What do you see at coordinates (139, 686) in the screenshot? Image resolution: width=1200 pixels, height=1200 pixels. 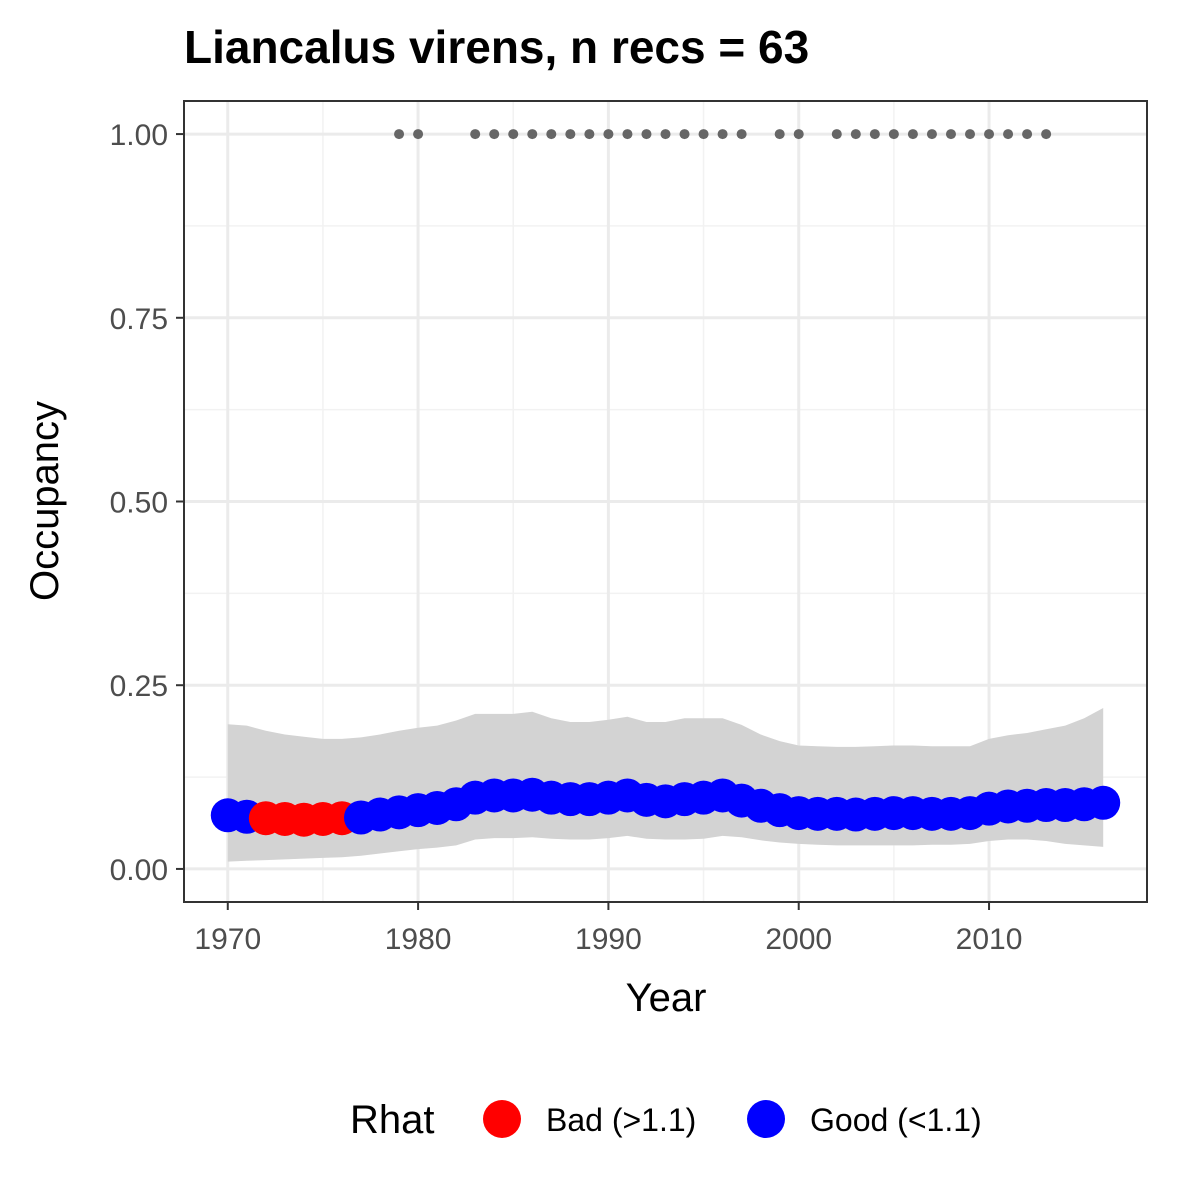 I see `y-tick-label: 0.25` at bounding box center [139, 686].